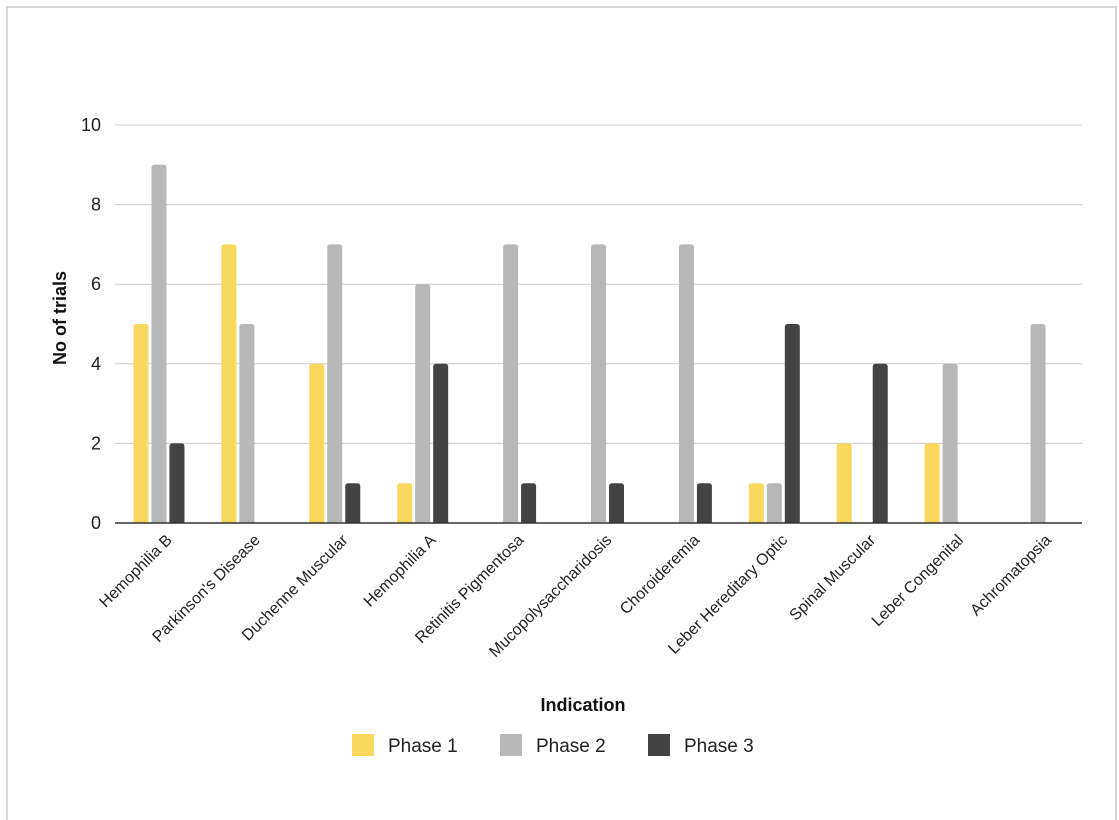 The image size is (1119, 820). I want to click on y-tick-label: 0, so click(96, 523).